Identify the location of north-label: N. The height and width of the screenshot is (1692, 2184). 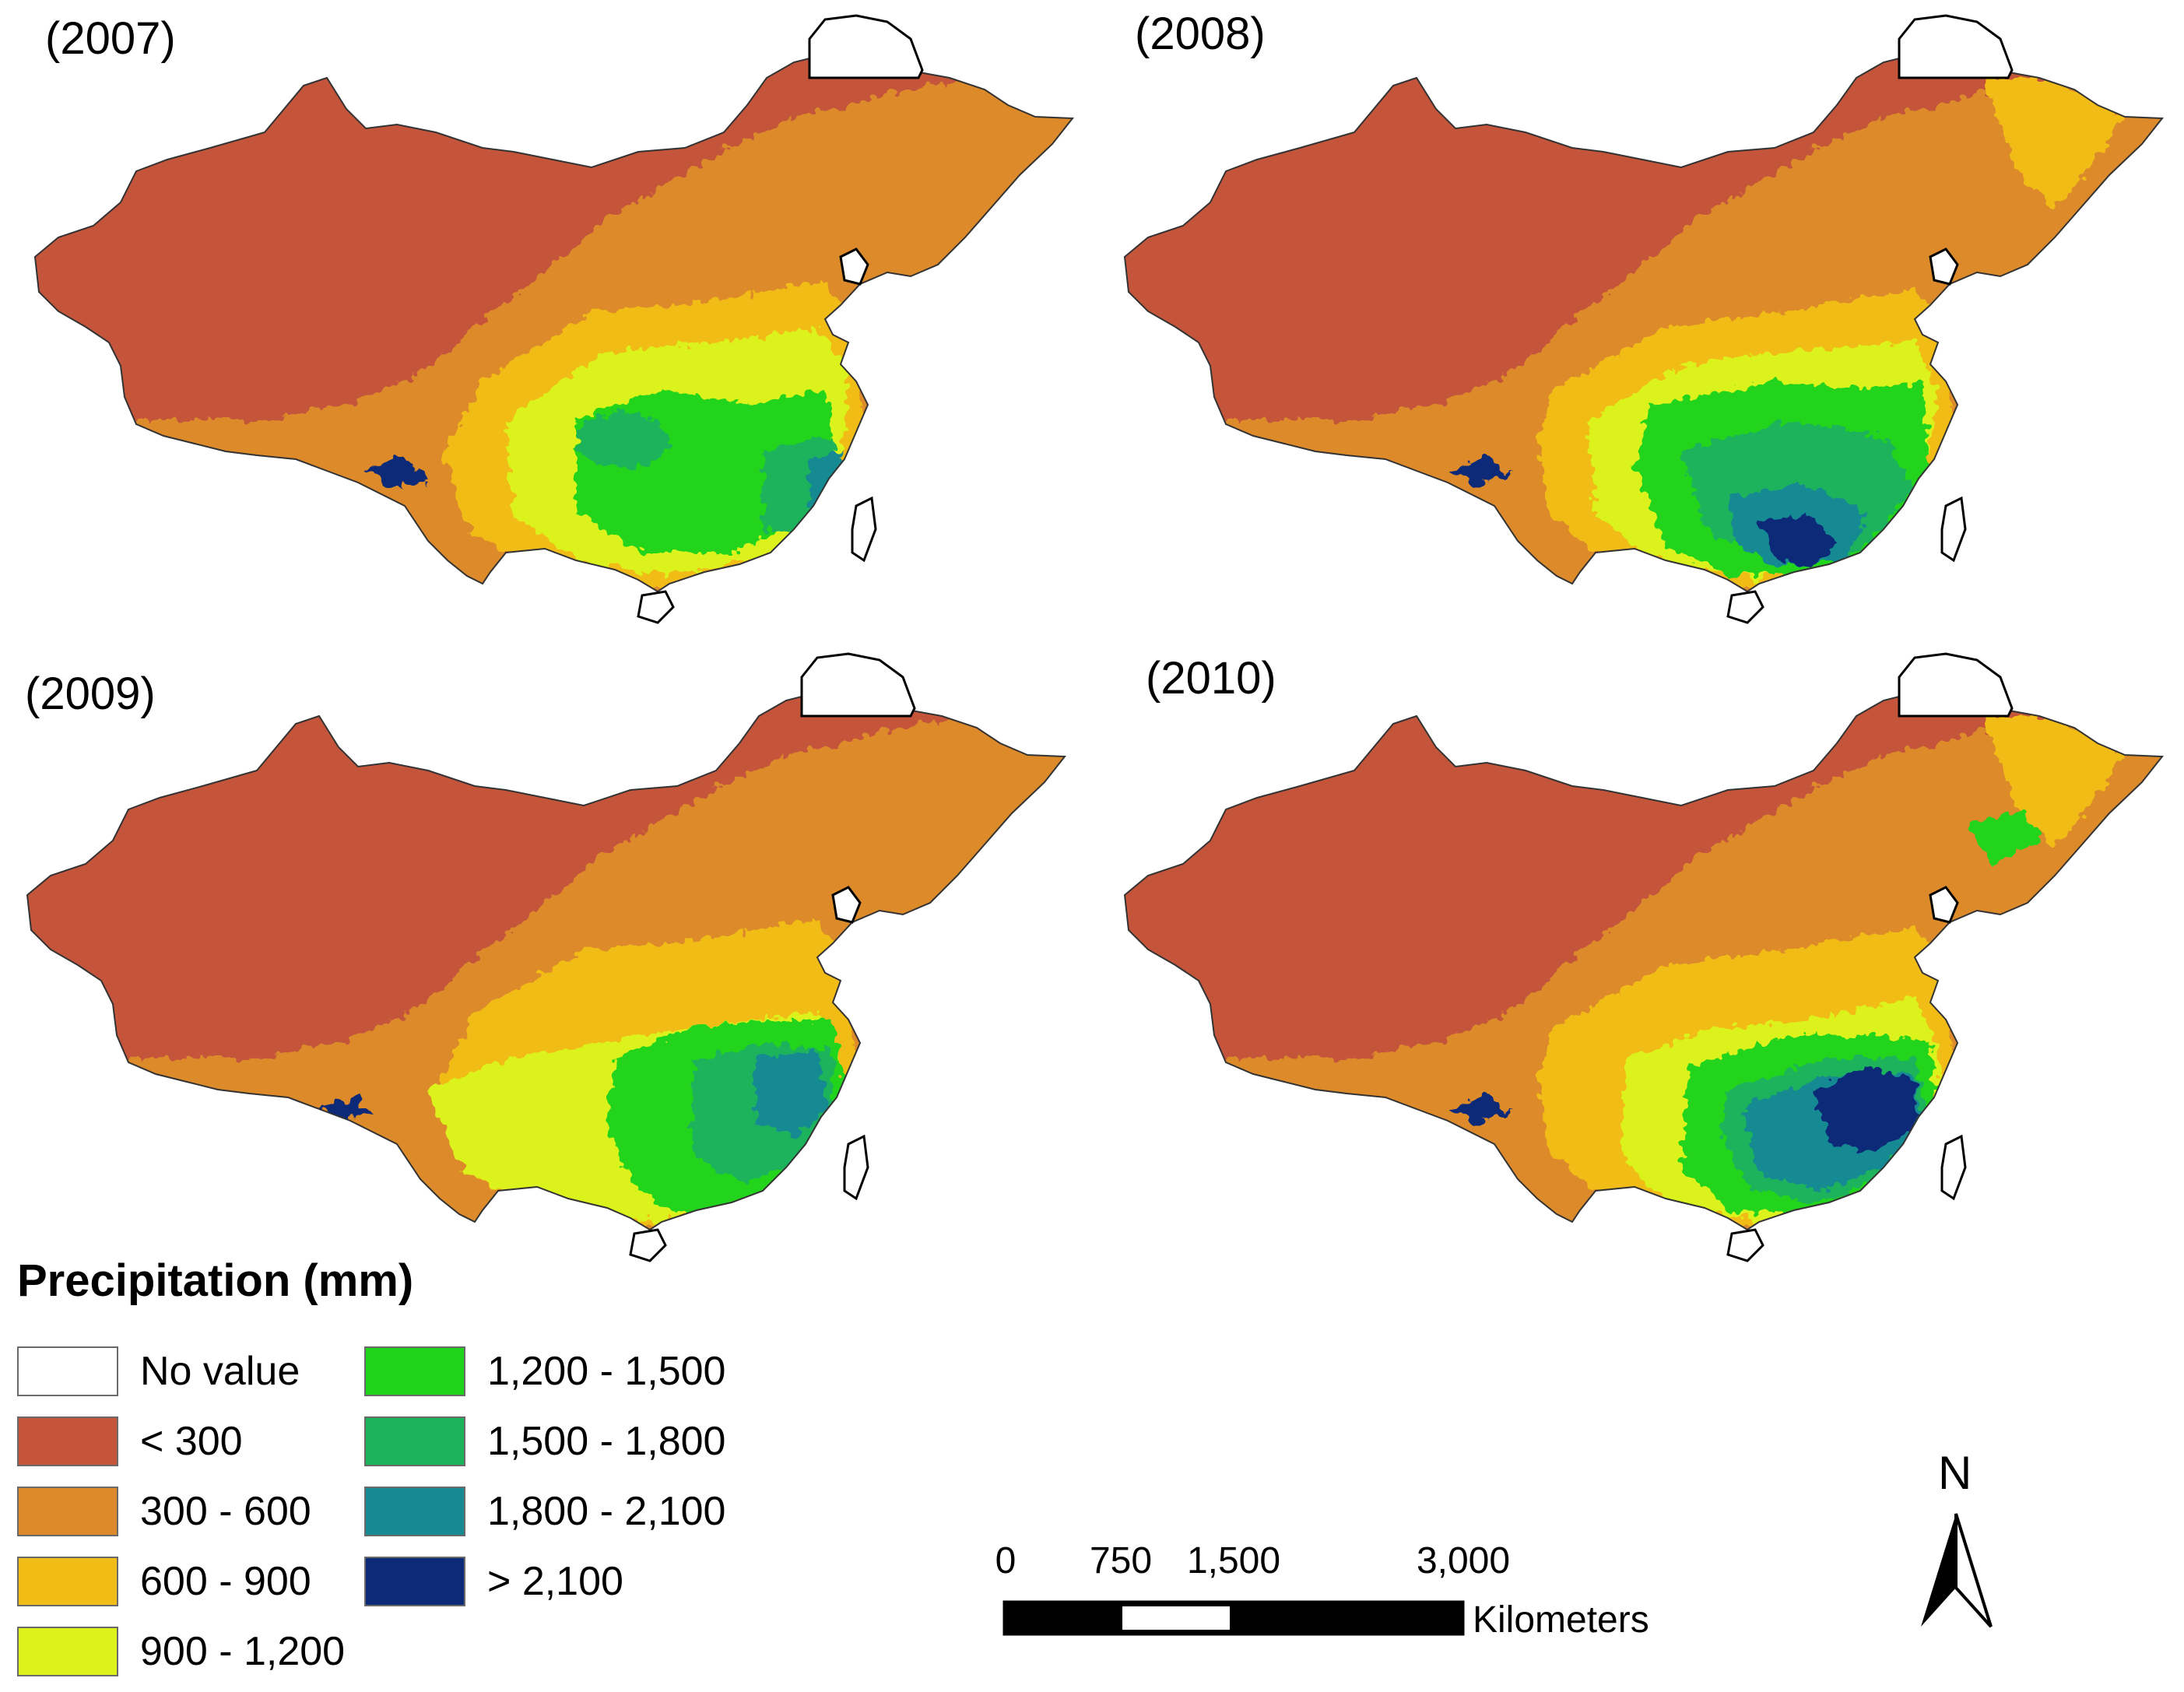
(1955, 1473).